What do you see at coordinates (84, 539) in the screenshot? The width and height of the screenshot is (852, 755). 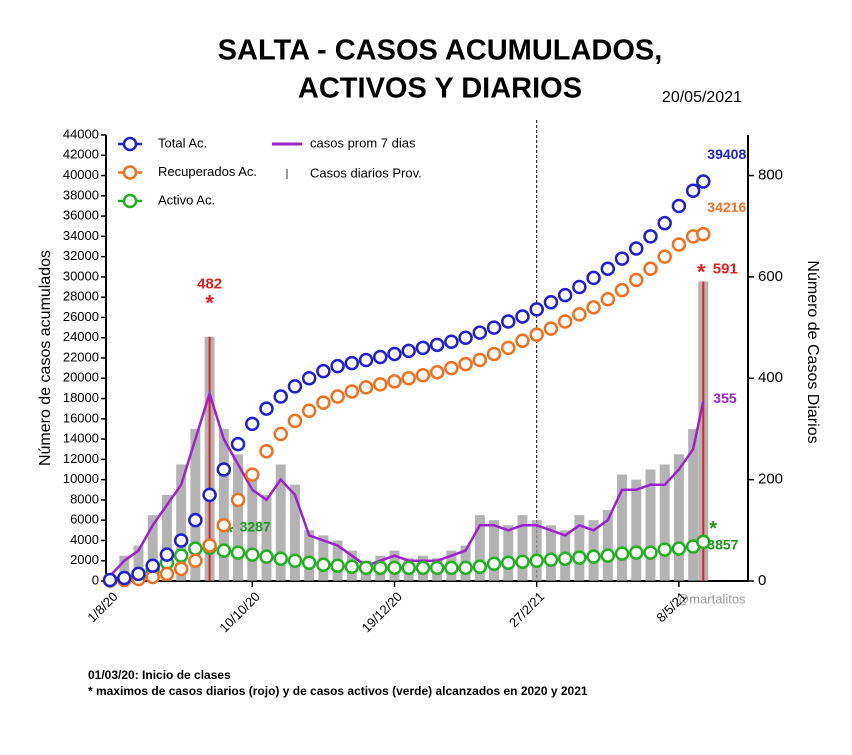 I see `y-tick-label: 4000` at bounding box center [84, 539].